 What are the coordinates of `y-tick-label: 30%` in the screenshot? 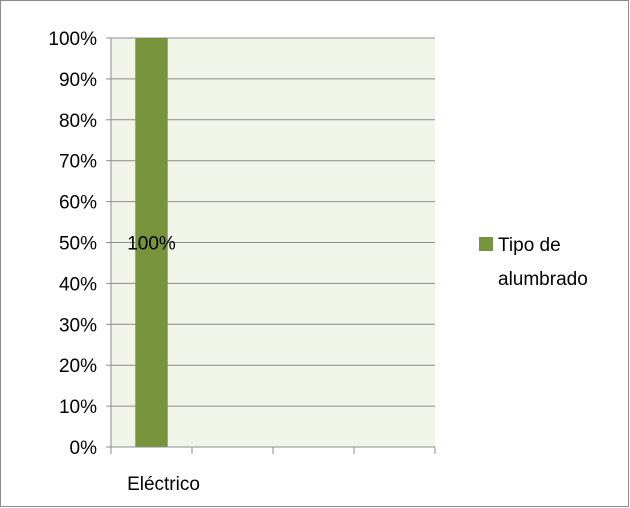 It's located at (78, 325).